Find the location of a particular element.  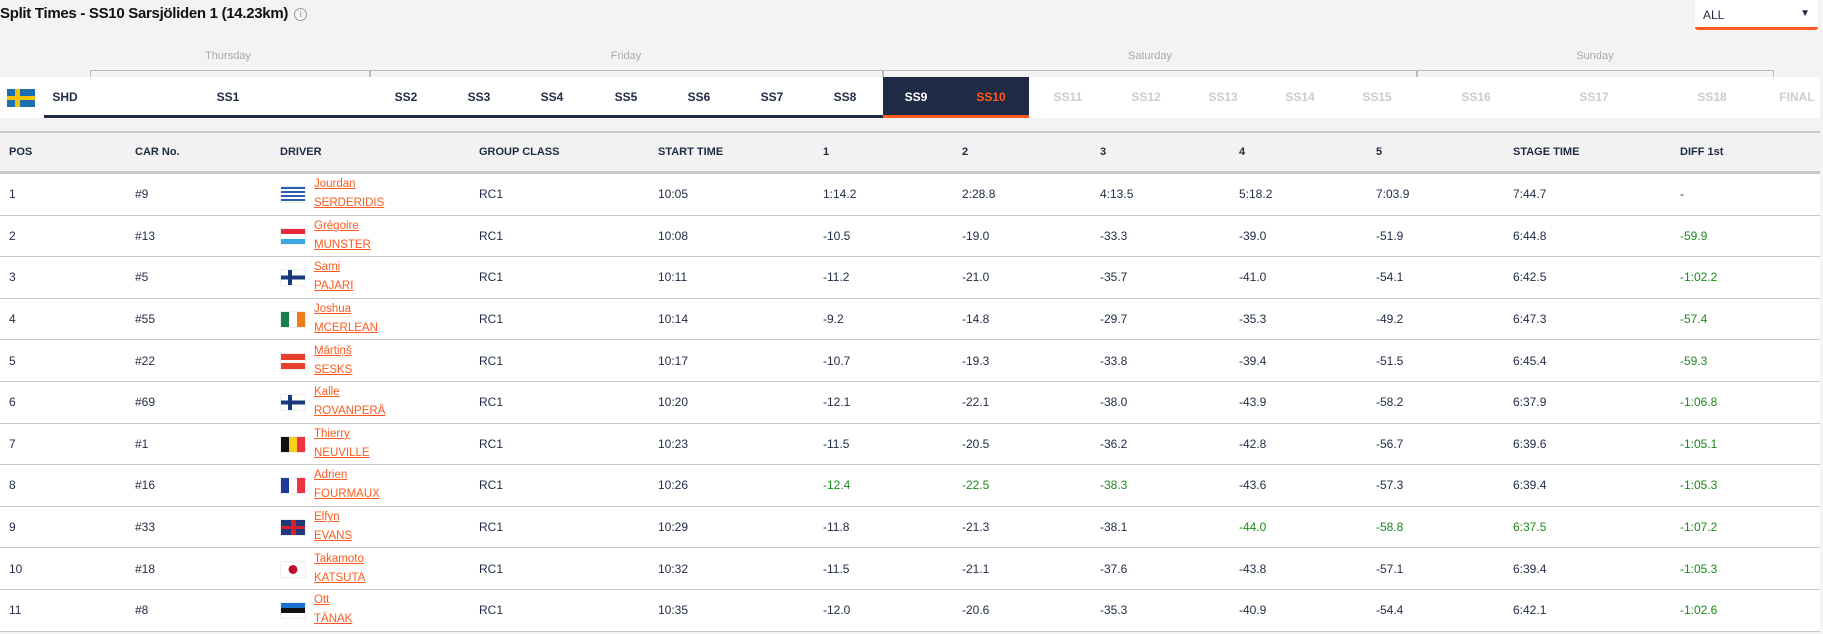

driver-last-name-link: ROVANPERÄ is located at coordinates (350, 411).